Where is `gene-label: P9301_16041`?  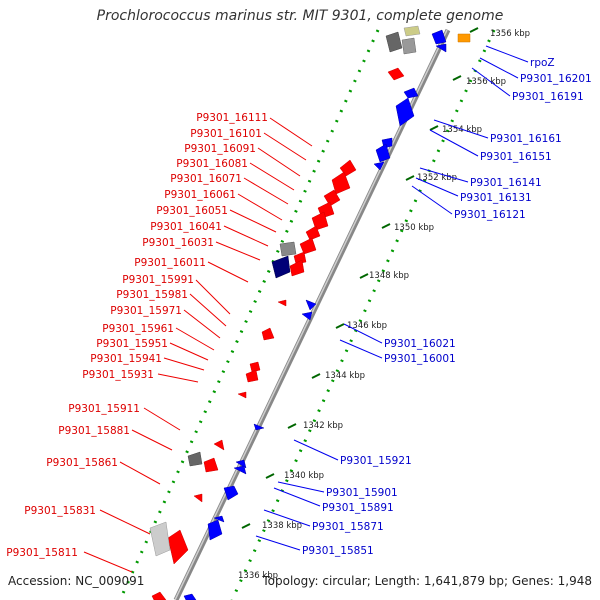
gene-label: P9301_16041 is located at coordinates (186, 227).